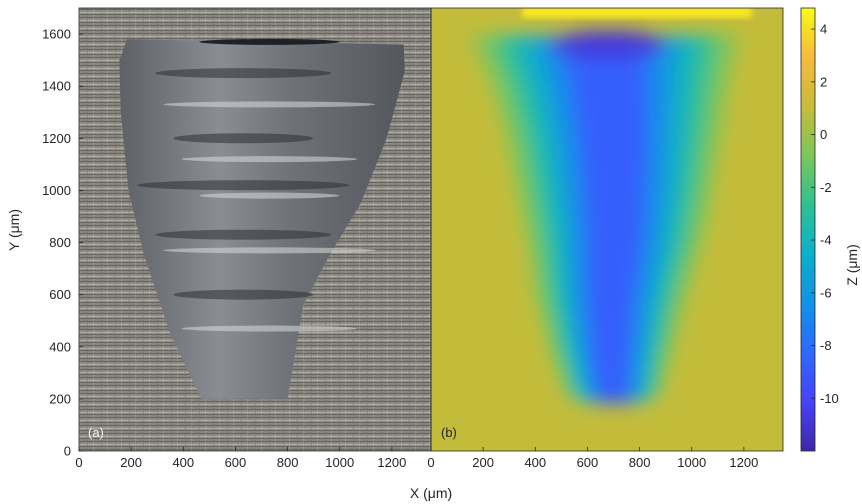 Image resolution: width=862 pixels, height=504 pixels. What do you see at coordinates (431, 493) in the screenshot?
I see `x-axis-label: X (μm)` at bounding box center [431, 493].